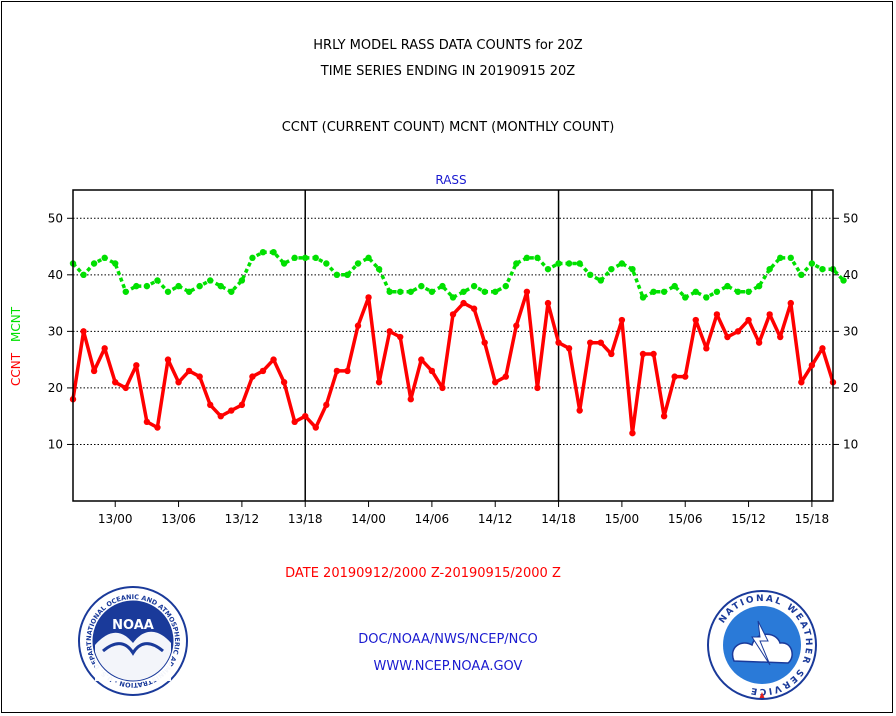 The height and width of the screenshot is (716, 896). What do you see at coordinates (448, 639) in the screenshot?
I see `org-label: DOC/NOAA/NWS/NCEP/NCO` at bounding box center [448, 639].